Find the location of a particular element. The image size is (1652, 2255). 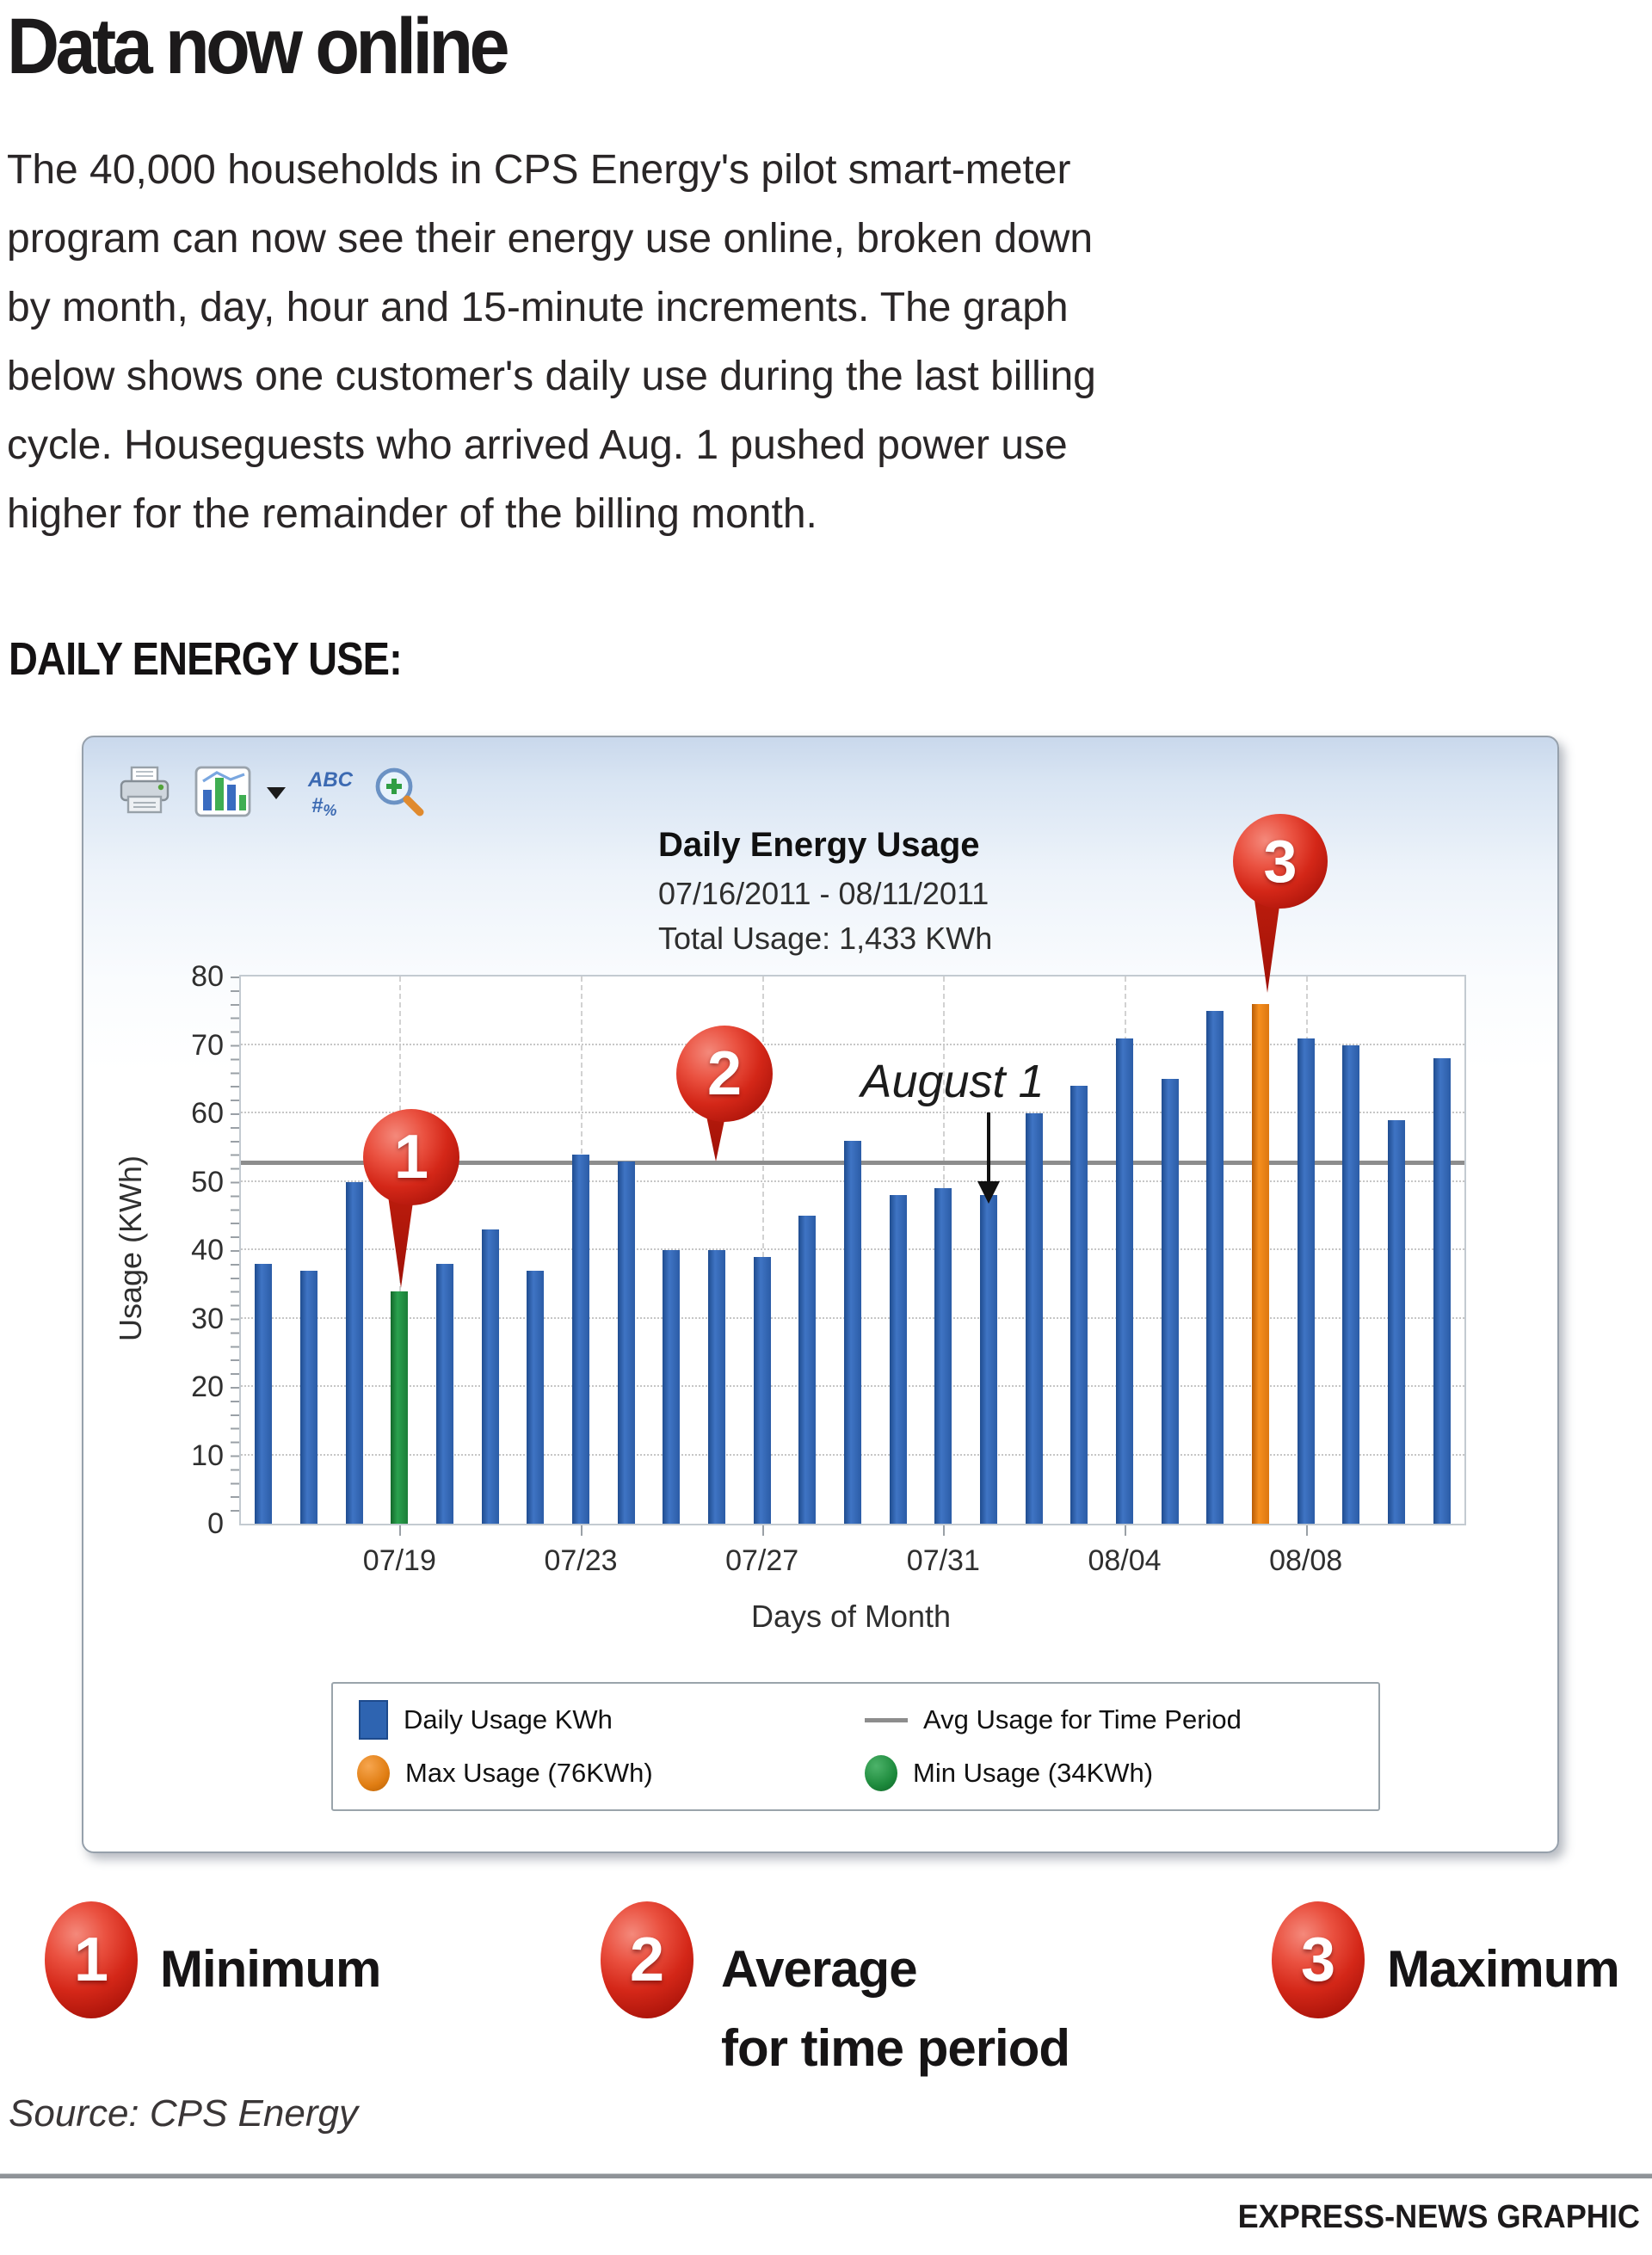

x-tick-label: 07/27 is located at coordinates (762, 1560).